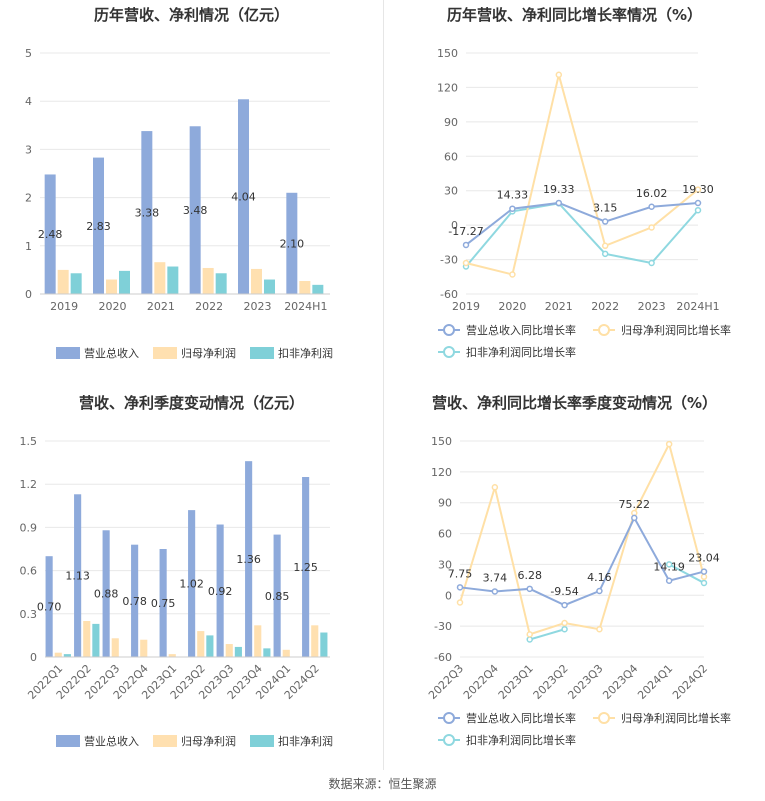 This screenshot has width=765, height=801. Describe the element at coordinates (305, 306) in the screenshot. I see `x-tick-label: 2024H1` at that location.